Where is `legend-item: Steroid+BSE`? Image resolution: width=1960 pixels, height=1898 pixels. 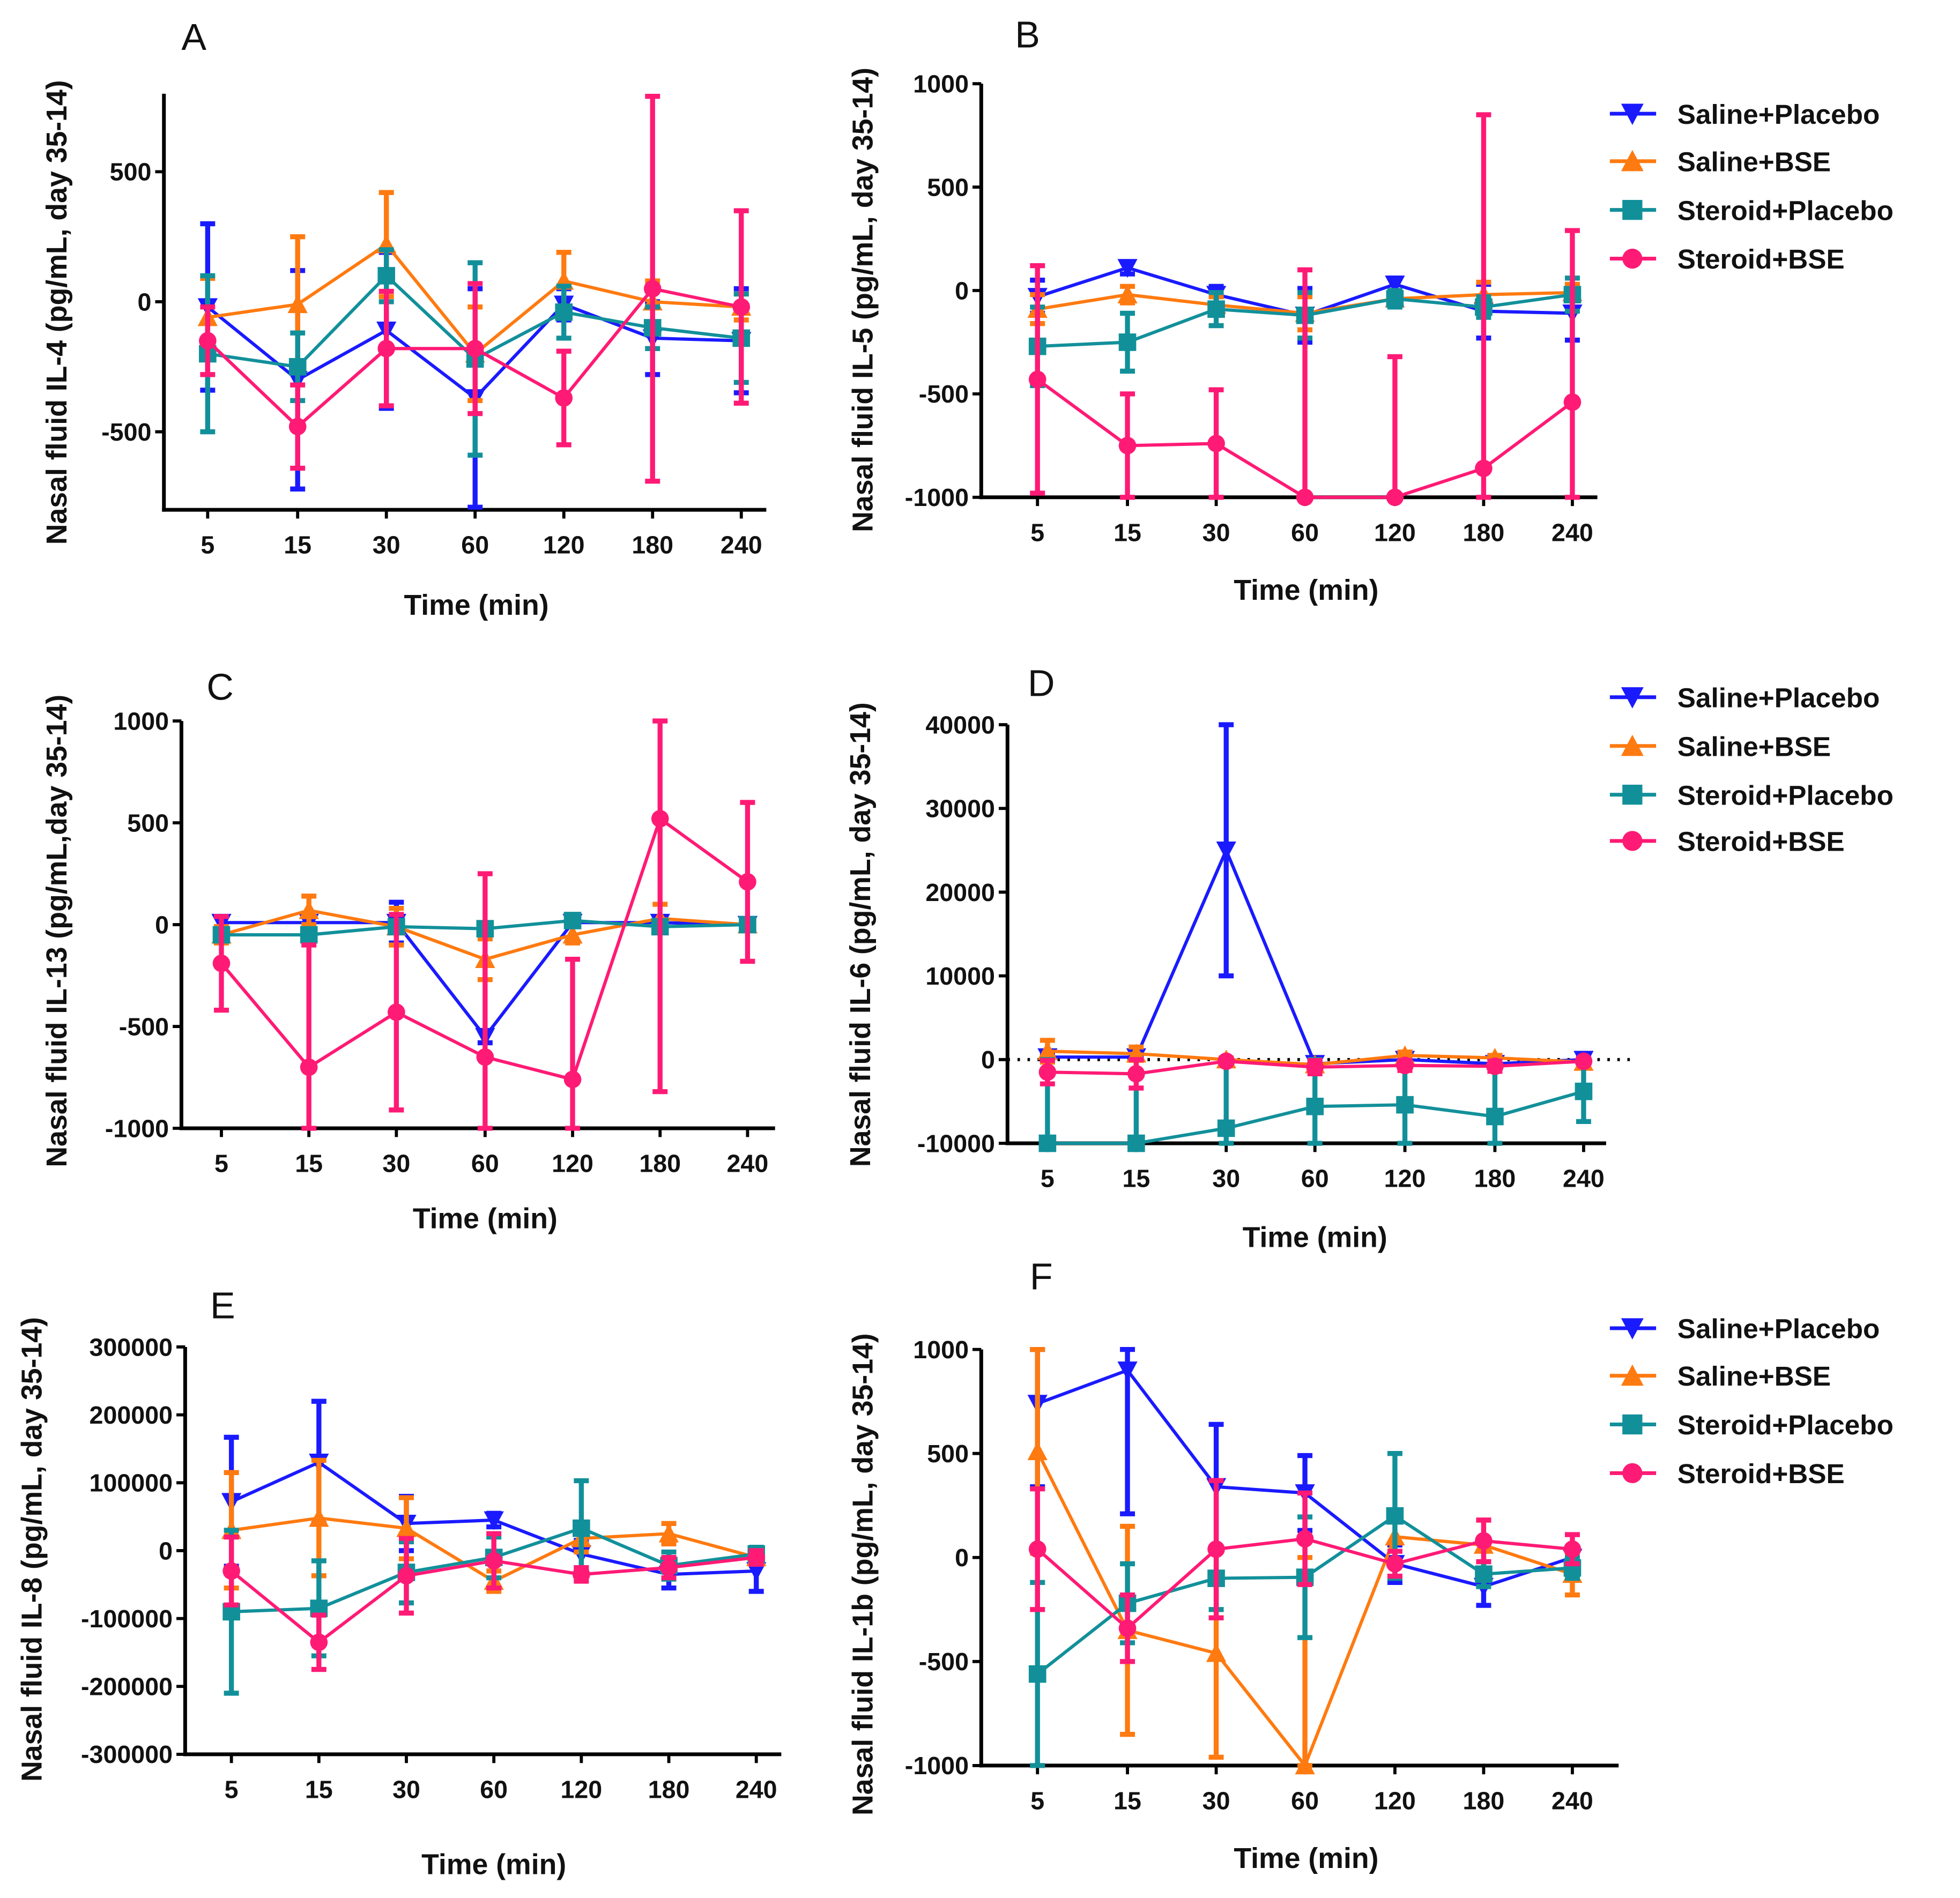
legend-item: Steroid+BSE is located at coordinates (1727, 259).